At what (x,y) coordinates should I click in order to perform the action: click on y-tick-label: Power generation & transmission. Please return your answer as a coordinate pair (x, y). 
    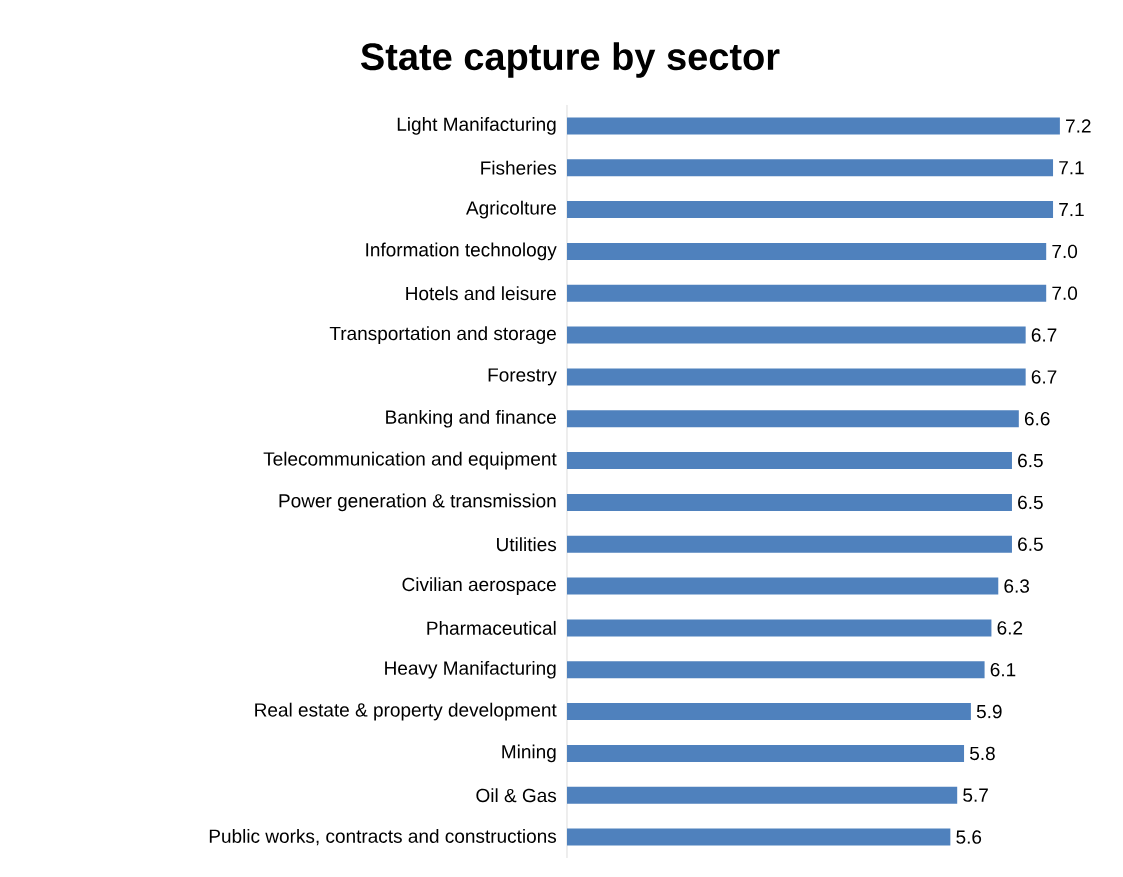
    Looking at the image, I should click on (417, 502).